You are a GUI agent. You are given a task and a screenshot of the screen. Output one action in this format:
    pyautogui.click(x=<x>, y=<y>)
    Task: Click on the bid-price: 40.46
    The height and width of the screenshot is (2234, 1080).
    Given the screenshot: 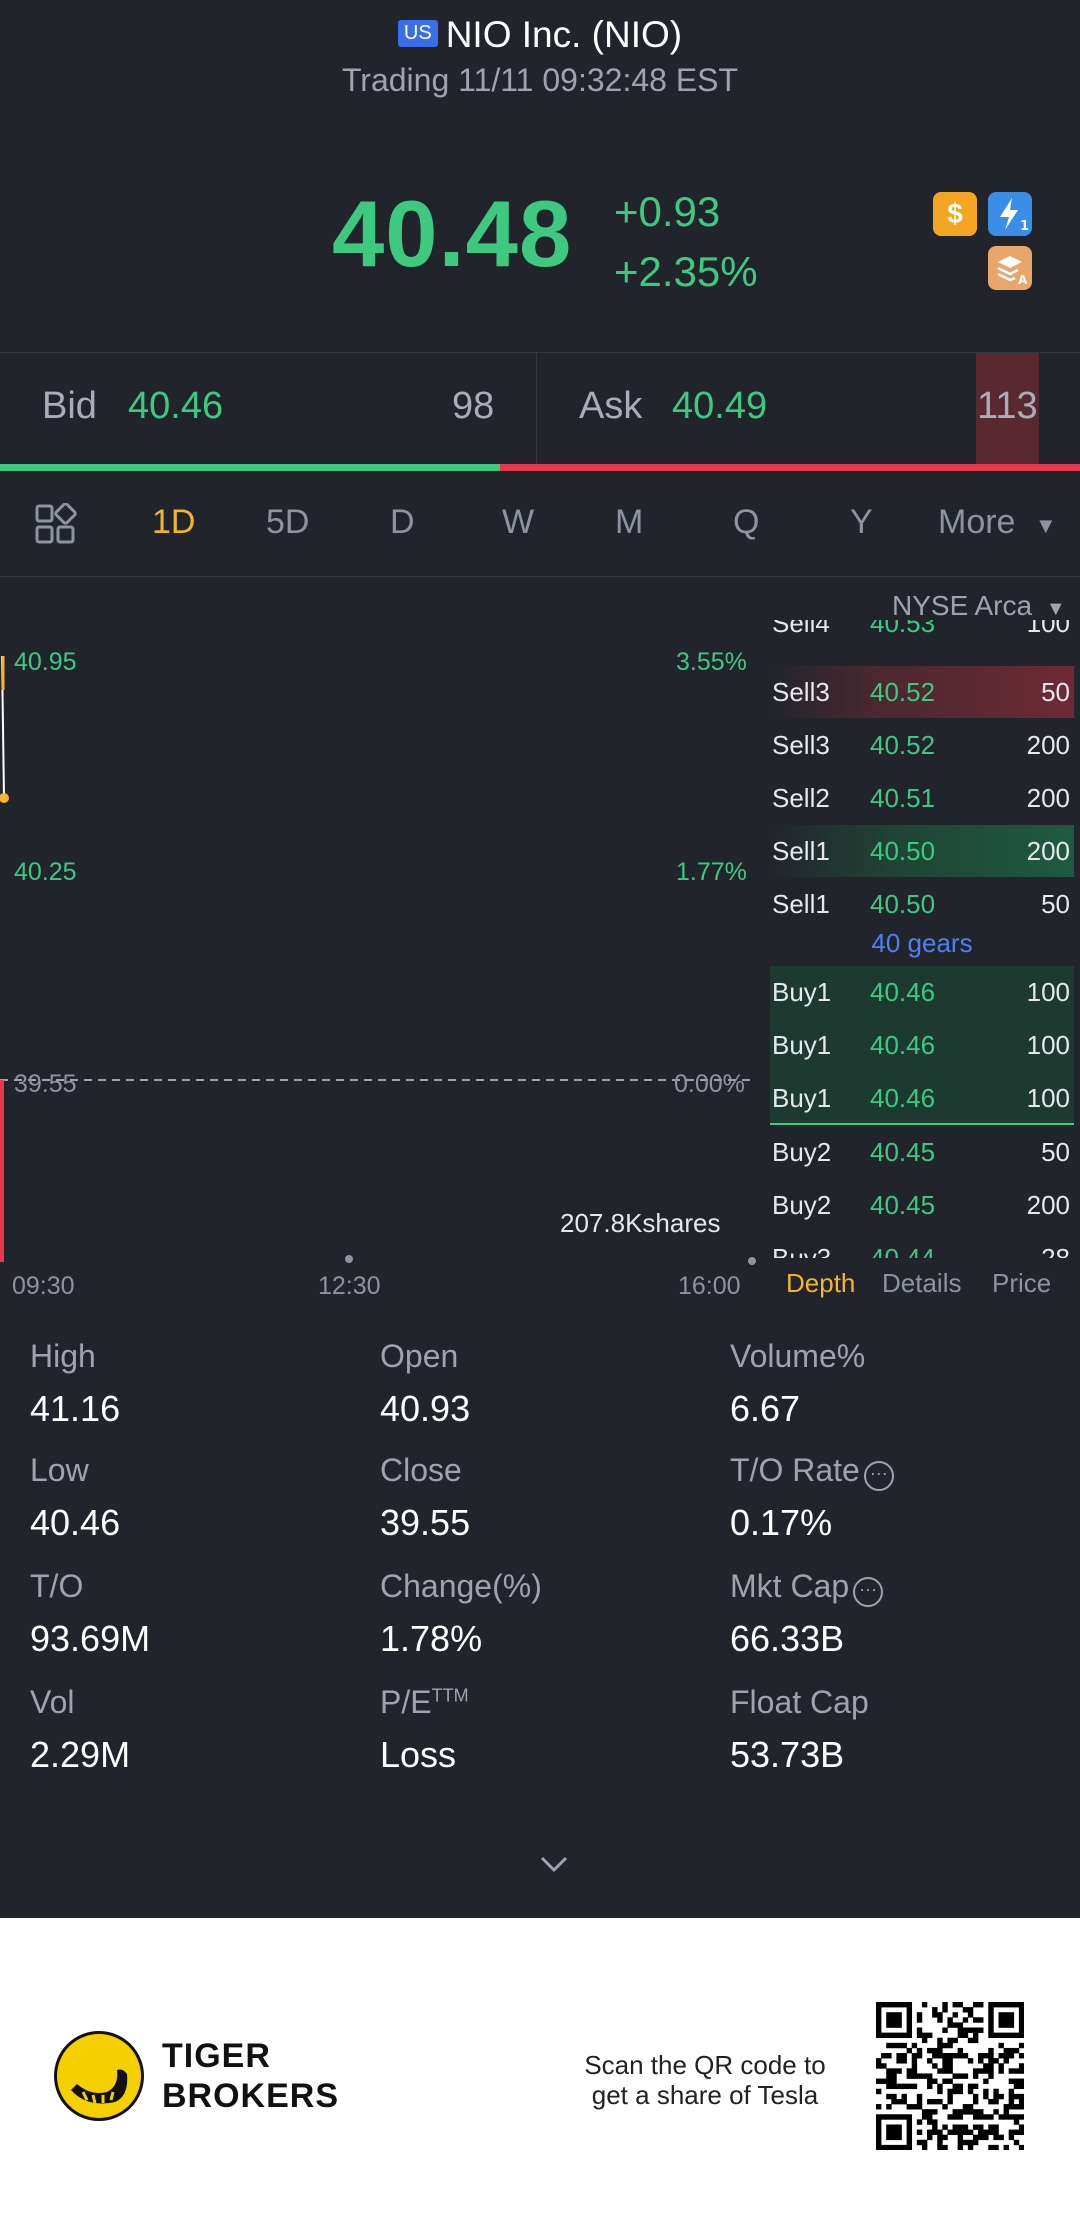 What is the action you would take?
    pyautogui.click(x=176, y=406)
    